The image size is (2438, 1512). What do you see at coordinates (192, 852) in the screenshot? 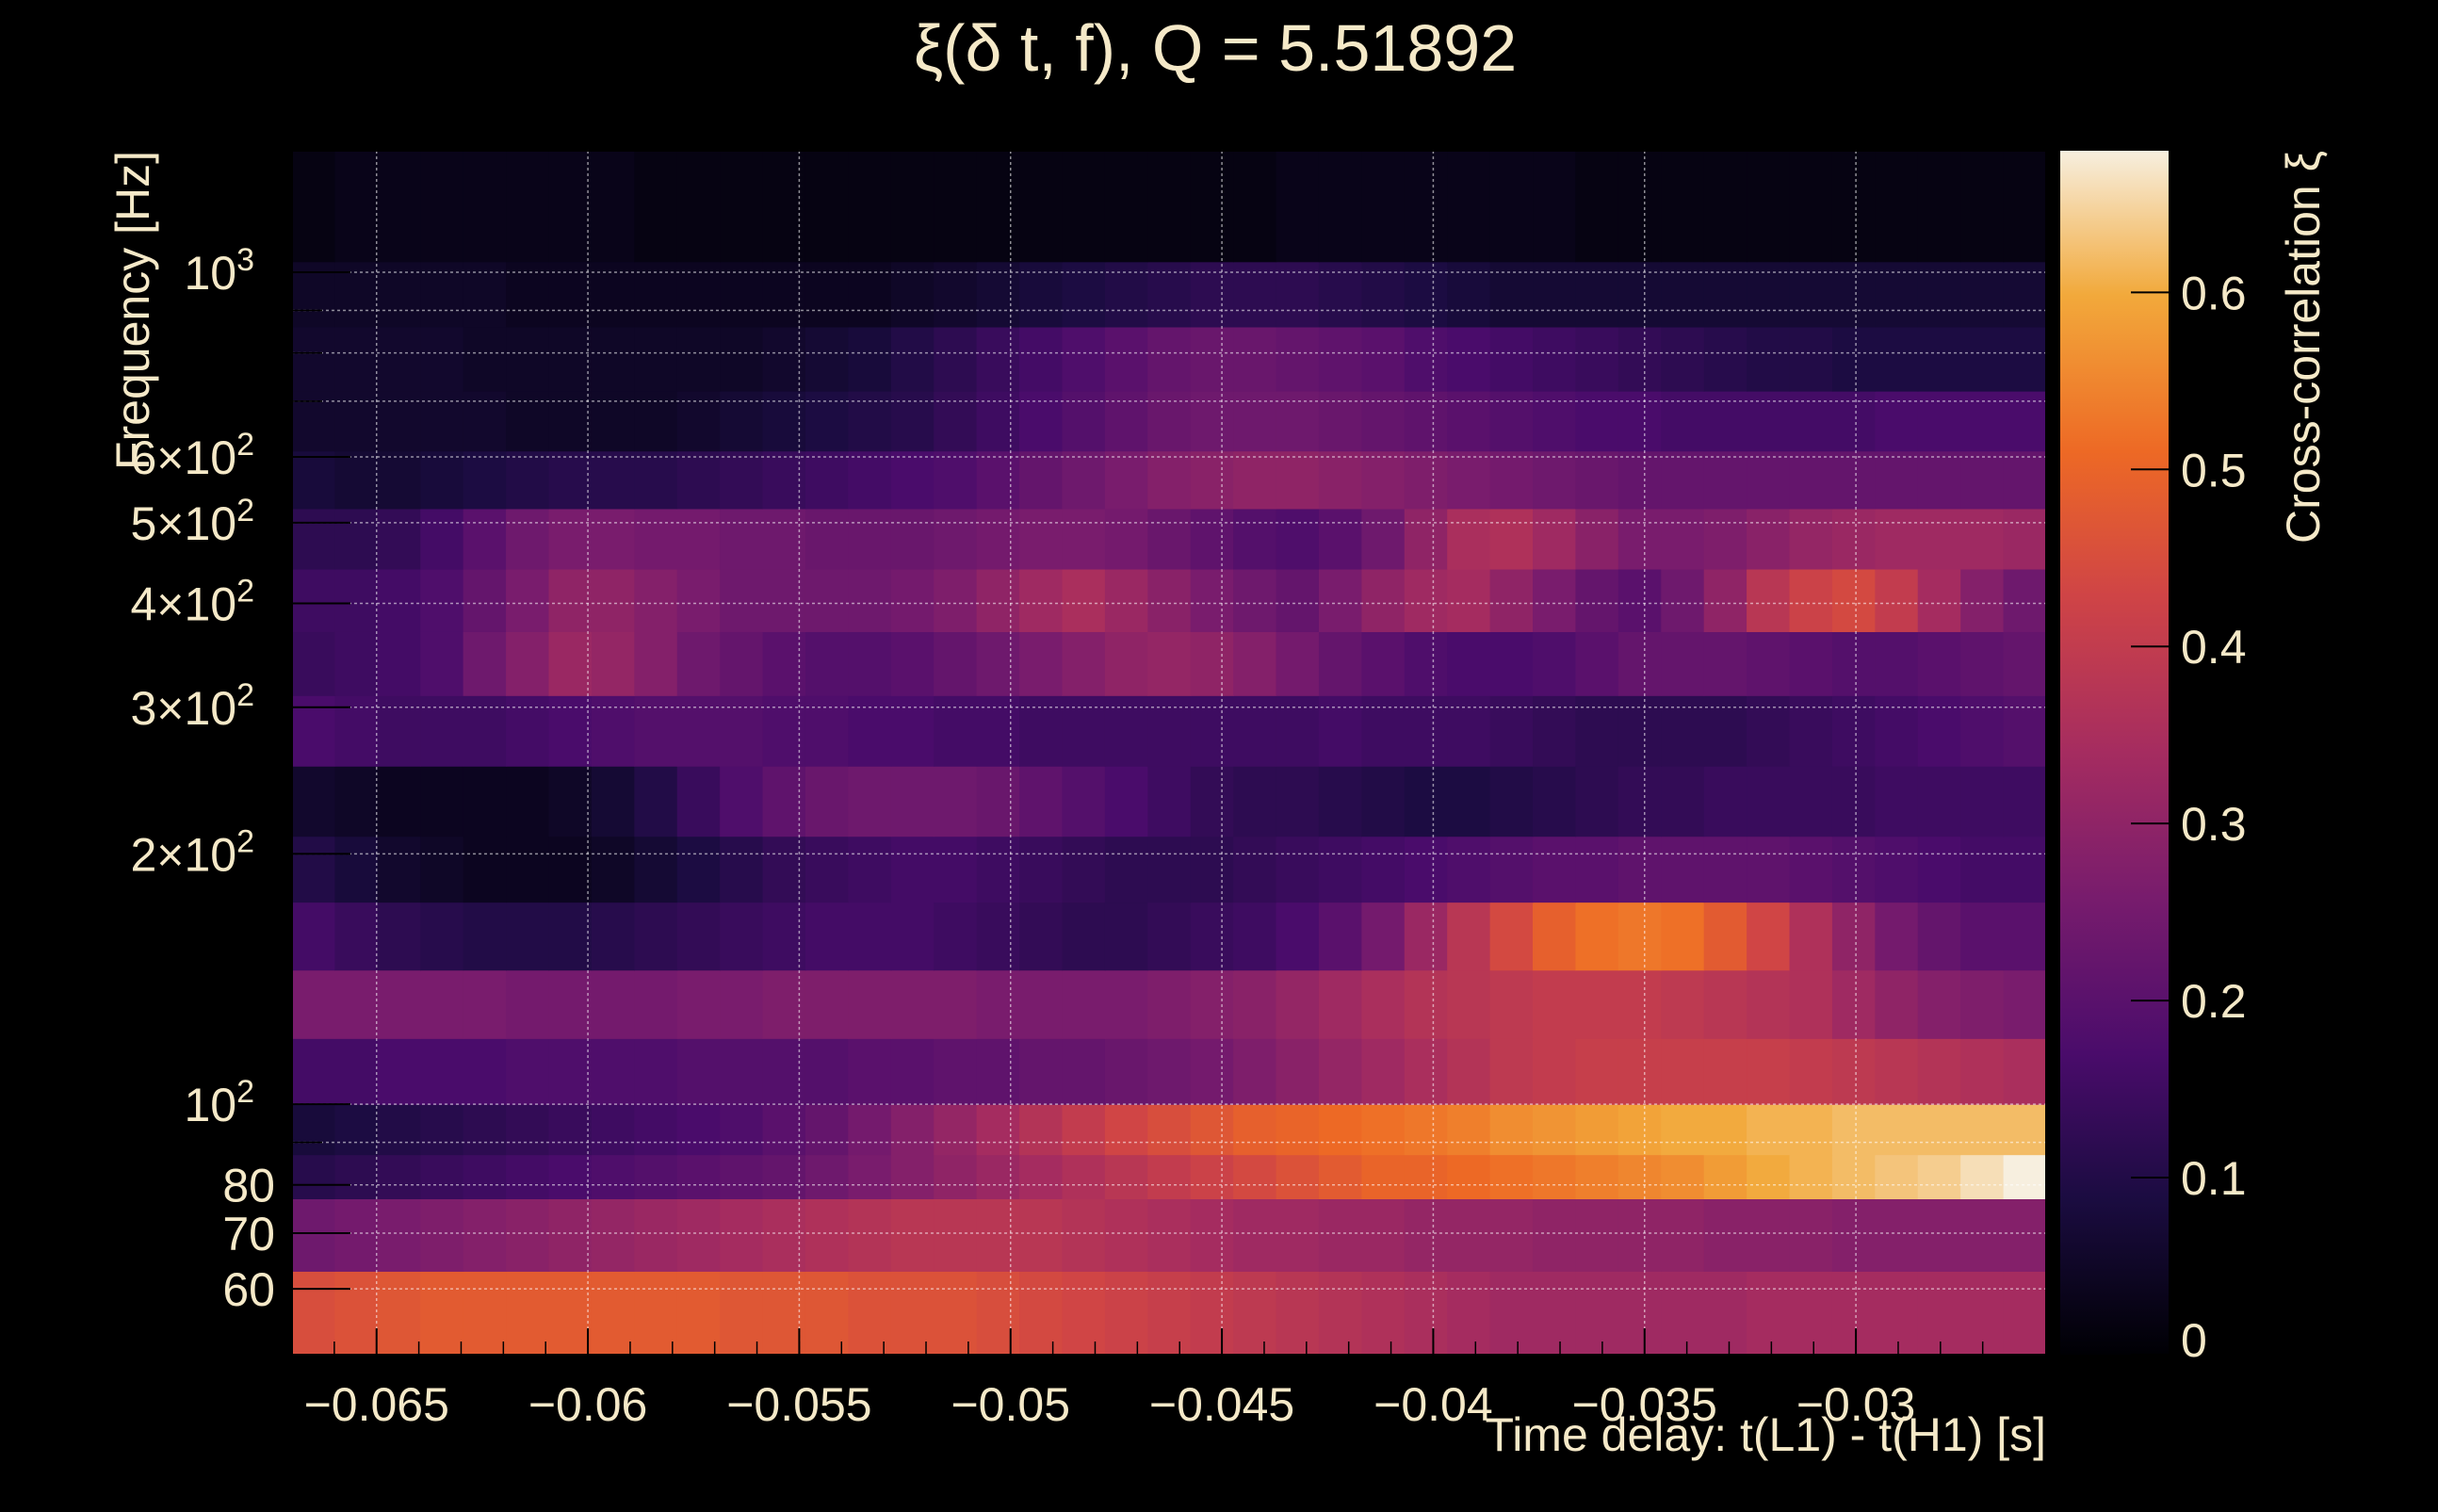
I see `y-tick-label: 2×10²` at bounding box center [192, 852].